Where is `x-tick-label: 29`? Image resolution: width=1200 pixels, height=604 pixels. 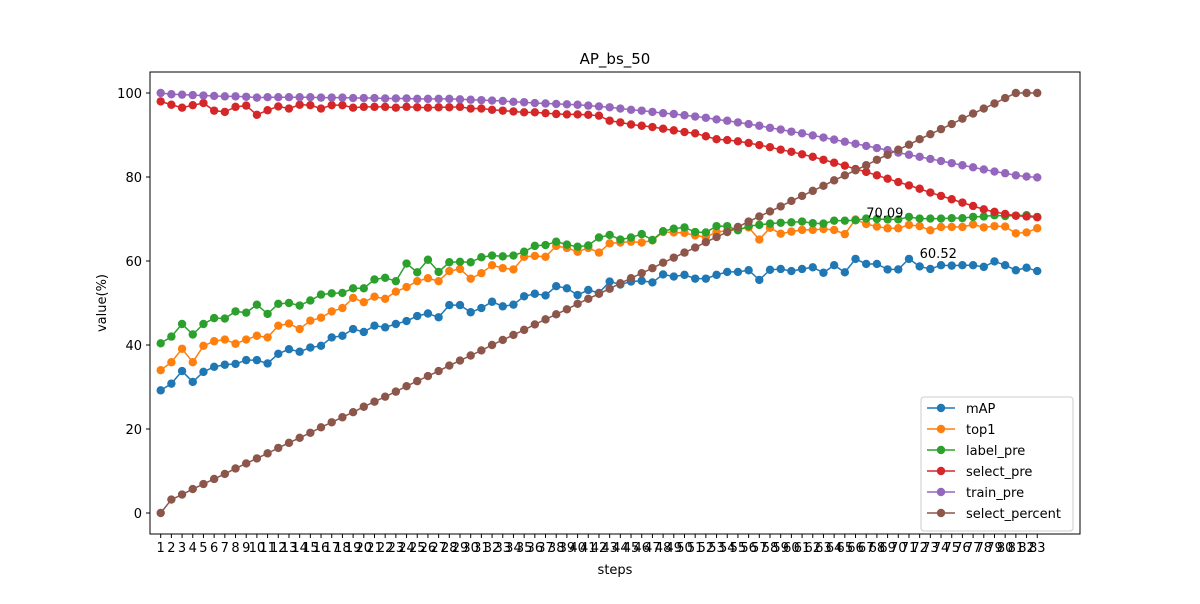
x-tick-label: 29 is located at coordinates (460, 548).